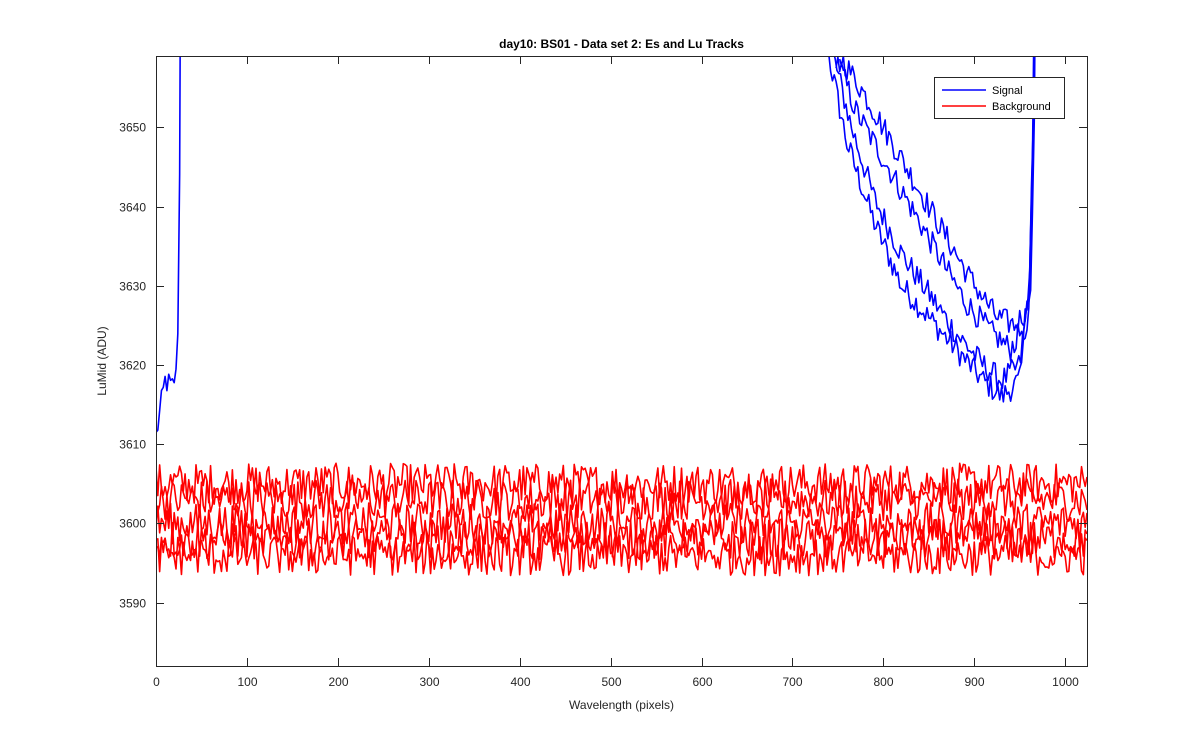 Image resolution: width=1200 pixels, height=750 pixels. I want to click on x-tick-label: 0, so click(156, 682).